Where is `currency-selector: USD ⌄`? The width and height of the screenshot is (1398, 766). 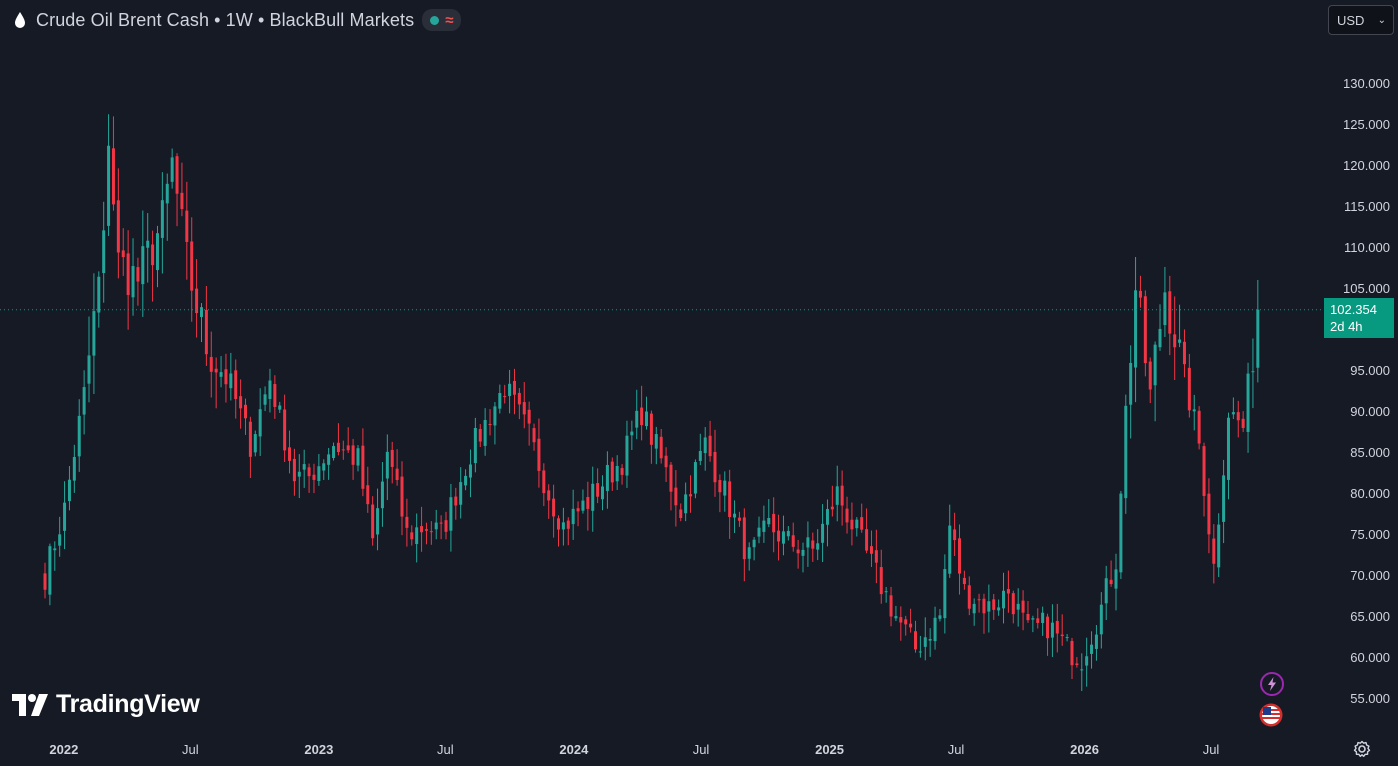
currency-selector: USD ⌄ is located at coordinates (1361, 20).